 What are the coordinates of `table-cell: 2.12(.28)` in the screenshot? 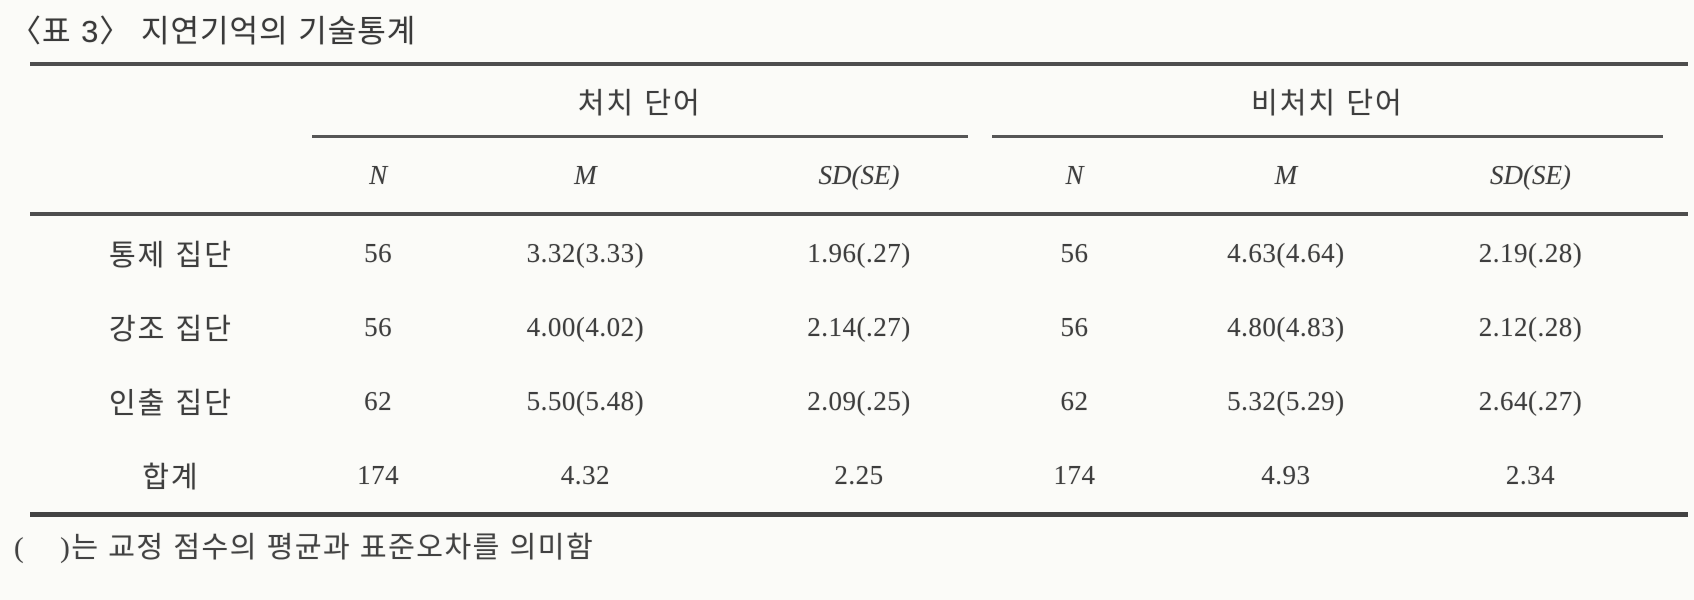 It's located at (1530, 326).